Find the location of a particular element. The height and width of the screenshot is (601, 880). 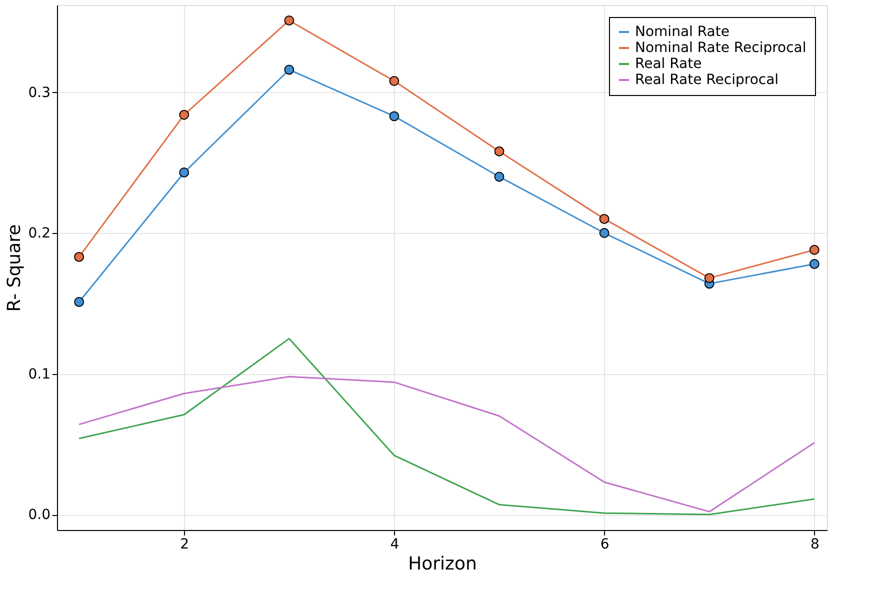

legend-label: Real Rate is located at coordinates (668, 64).